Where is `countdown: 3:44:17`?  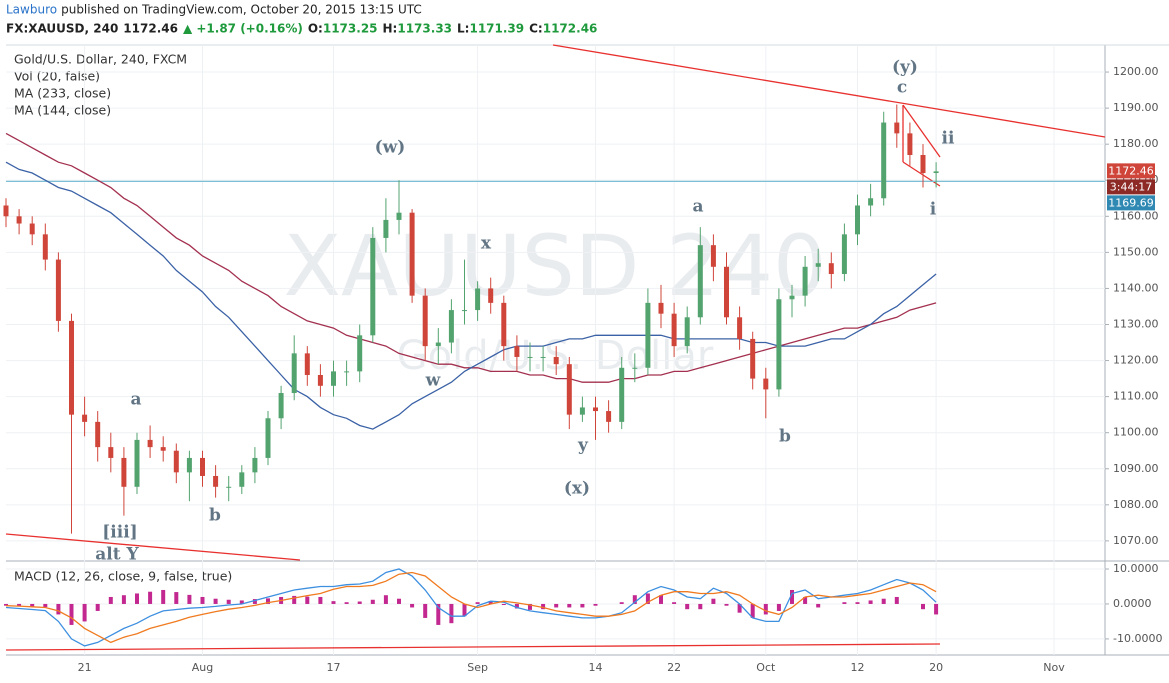 countdown: 3:44:17 is located at coordinates (1131, 186).